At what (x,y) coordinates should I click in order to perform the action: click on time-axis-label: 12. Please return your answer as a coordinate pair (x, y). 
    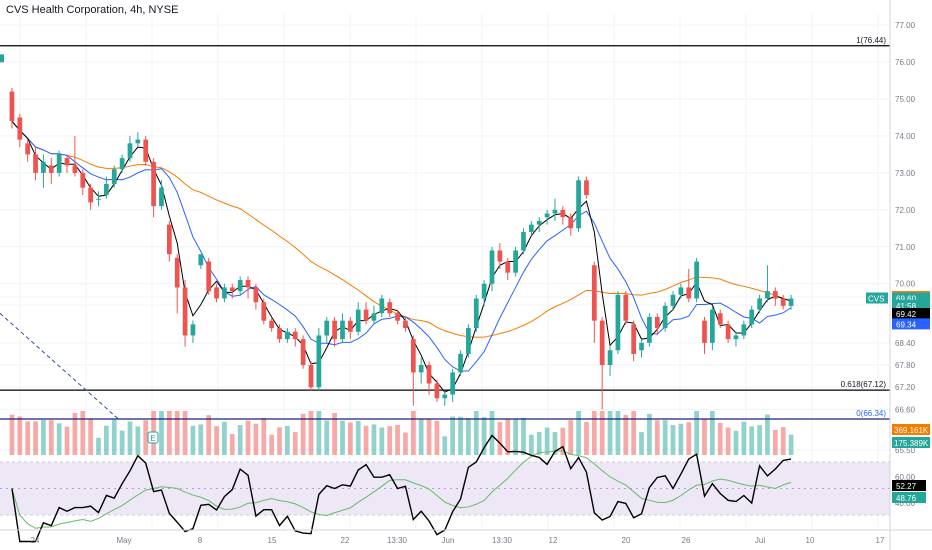
    Looking at the image, I should click on (553, 540).